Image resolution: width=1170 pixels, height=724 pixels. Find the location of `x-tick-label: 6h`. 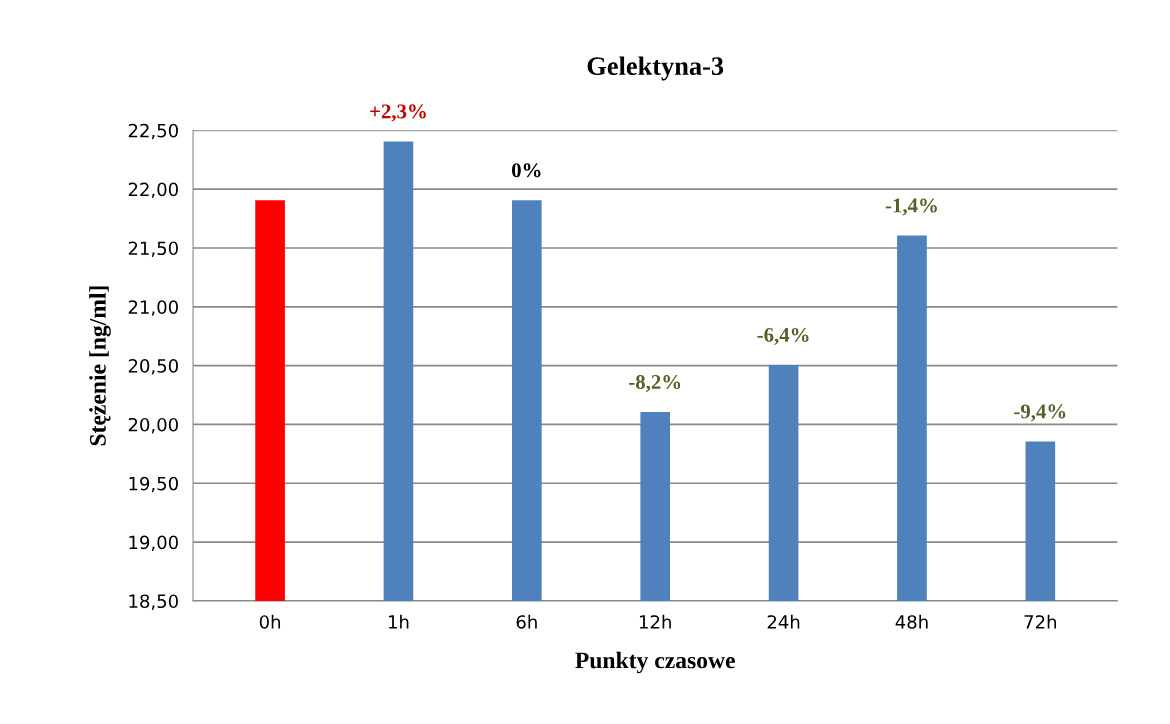

x-tick-label: 6h is located at coordinates (526, 621).